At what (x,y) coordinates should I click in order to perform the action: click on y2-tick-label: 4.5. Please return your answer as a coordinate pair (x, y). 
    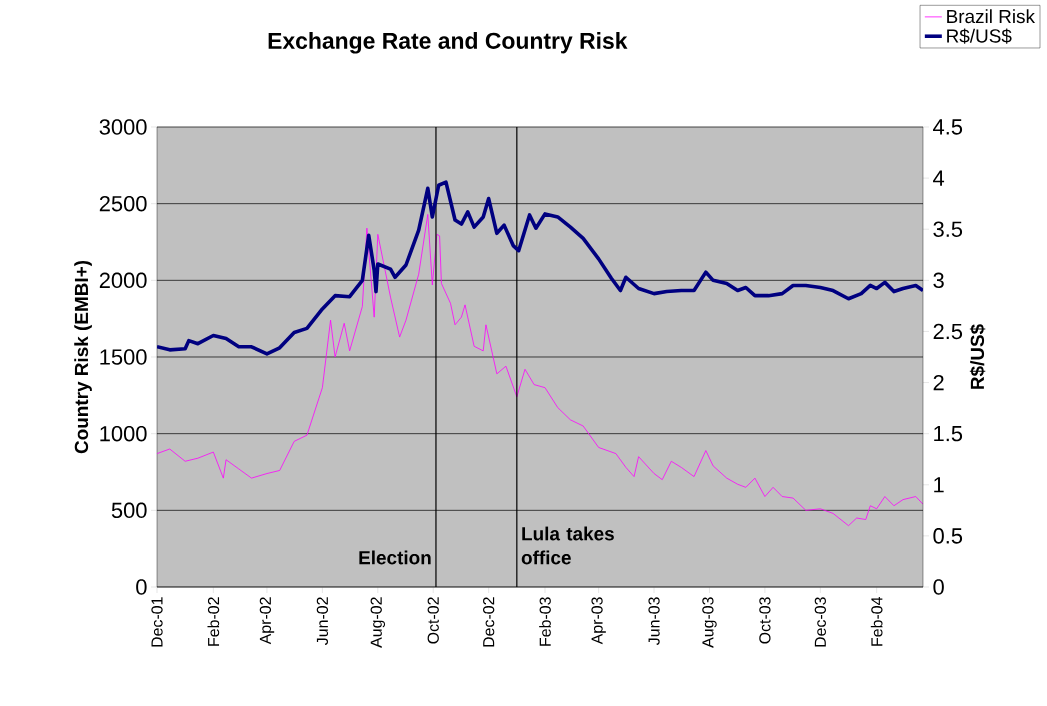
    Looking at the image, I should click on (948, 127).